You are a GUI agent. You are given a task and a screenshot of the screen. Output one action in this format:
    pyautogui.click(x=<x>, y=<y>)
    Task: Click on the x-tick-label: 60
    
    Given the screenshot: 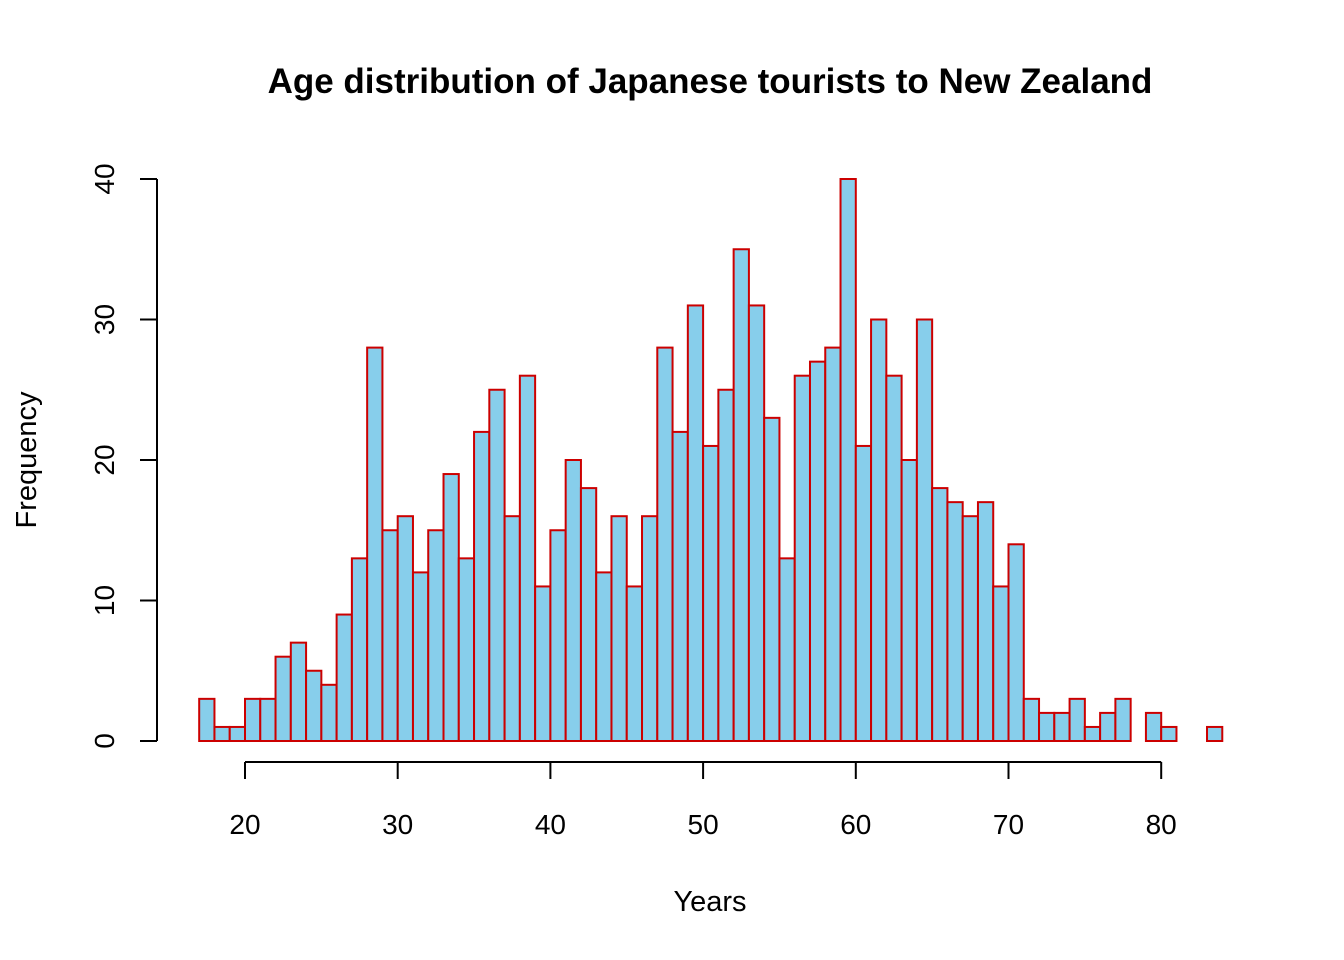 What is the action you would take?
    pyautogui.click(x=855, y=824)
    